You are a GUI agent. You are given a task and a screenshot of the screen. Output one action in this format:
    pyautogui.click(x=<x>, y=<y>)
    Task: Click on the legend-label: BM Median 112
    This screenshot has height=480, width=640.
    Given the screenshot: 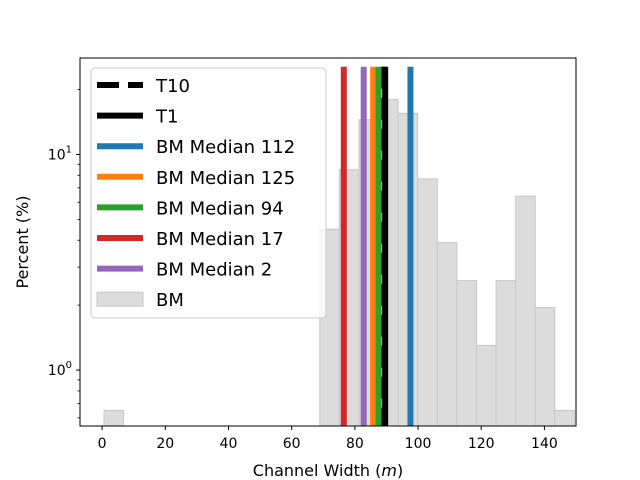 What is the action you would take?
    pyautogui.click(x=225, y=147)
    